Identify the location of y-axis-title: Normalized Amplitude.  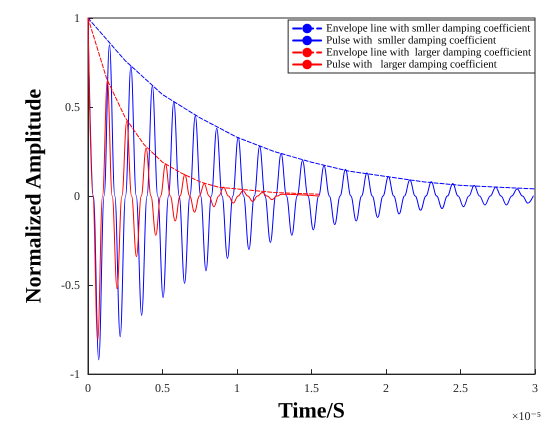
(33, 196).